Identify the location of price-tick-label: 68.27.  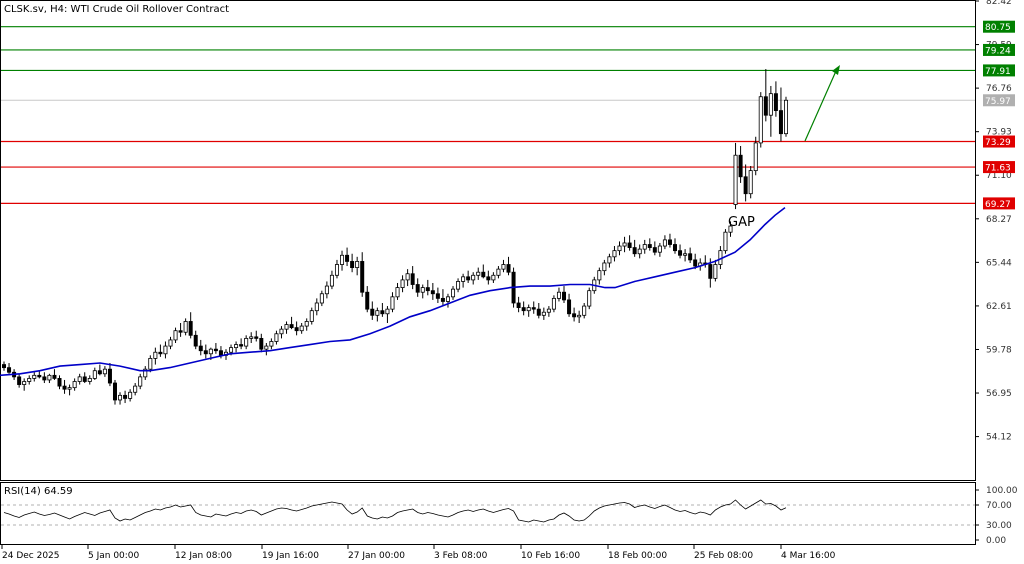
(999, 220).